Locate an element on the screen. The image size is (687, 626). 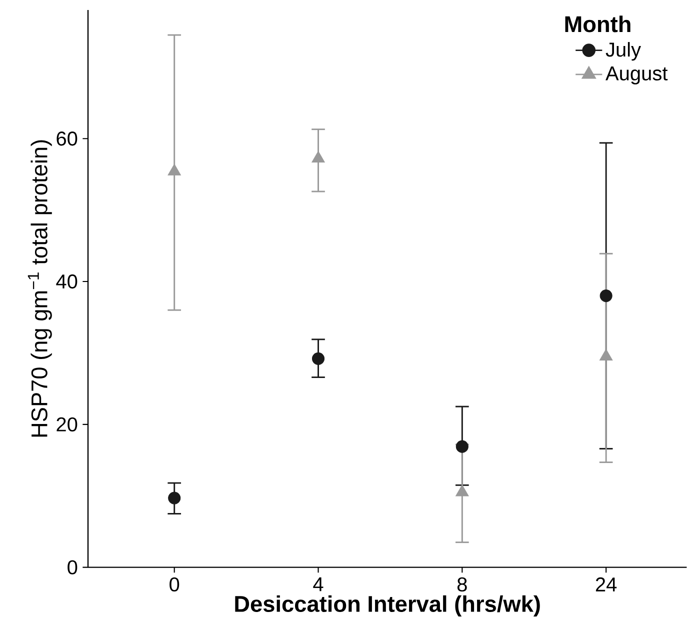
x-tick-label: 0 is located at coordinates (175, 584).